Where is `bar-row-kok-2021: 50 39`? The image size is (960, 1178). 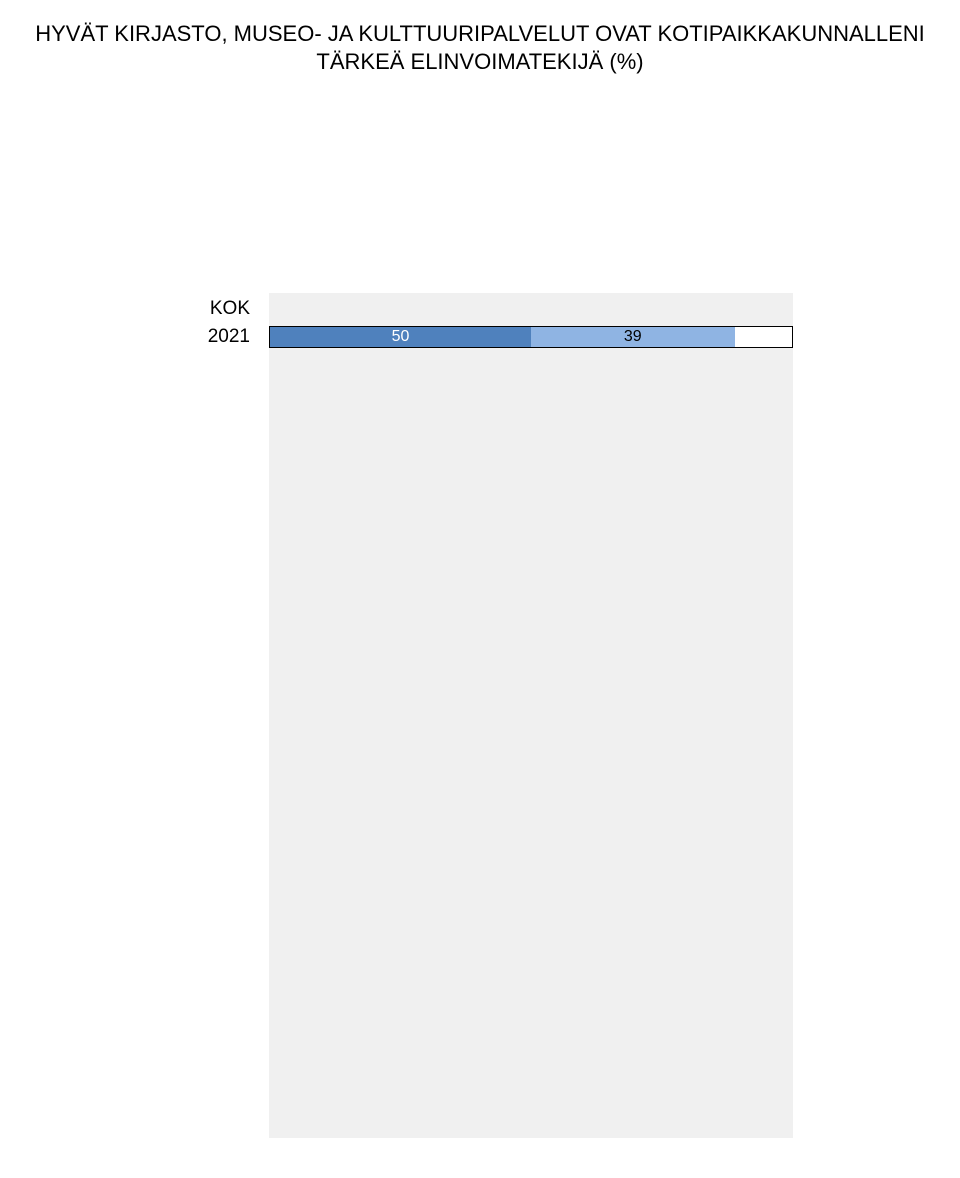 bar-row-kok-2021: 50 39 is located at coordinates (531, 337).